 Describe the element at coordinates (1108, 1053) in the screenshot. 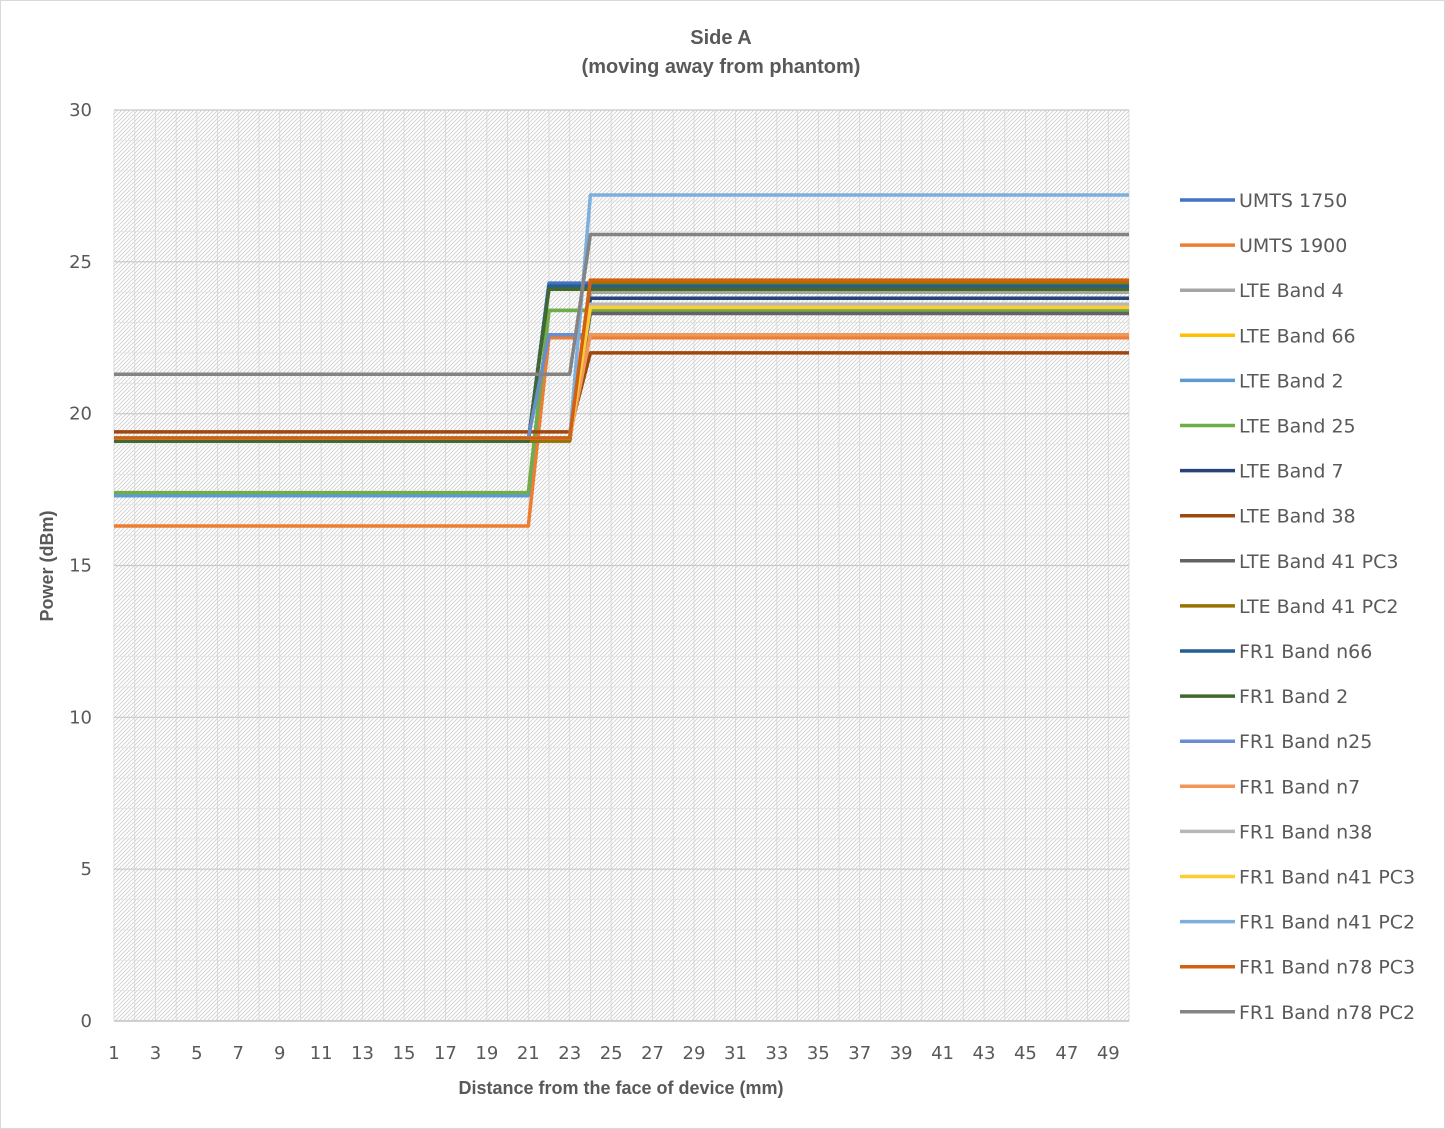

I see `x-tick-label: 49` at that location.